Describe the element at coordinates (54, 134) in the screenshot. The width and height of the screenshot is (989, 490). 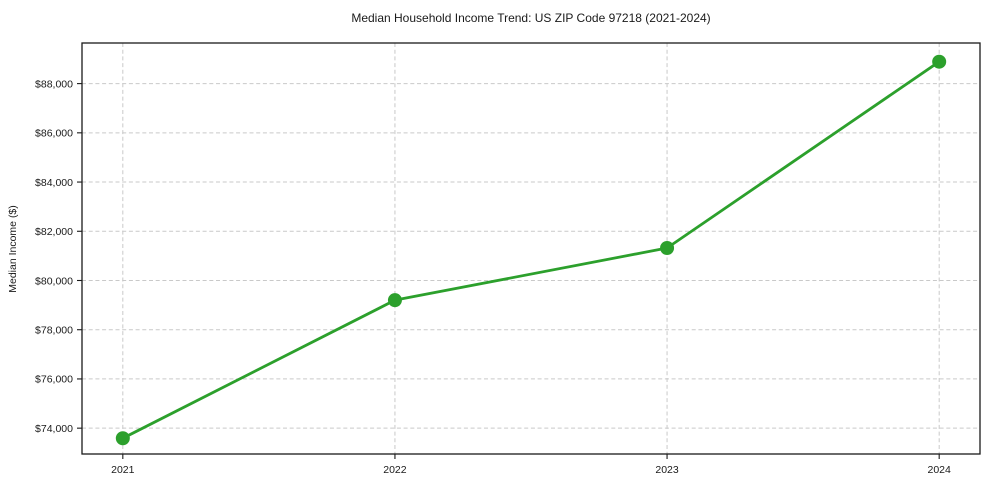
I see `y-tick-label: $86,000` at that location.